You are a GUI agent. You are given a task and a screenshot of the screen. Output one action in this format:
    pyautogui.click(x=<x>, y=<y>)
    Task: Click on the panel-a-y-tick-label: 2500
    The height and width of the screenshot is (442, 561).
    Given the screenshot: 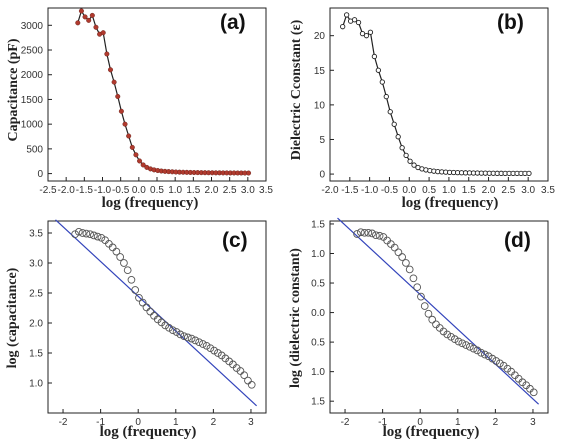 What is the action you would take?
    pyautogui.click(x=32, y=51)
    